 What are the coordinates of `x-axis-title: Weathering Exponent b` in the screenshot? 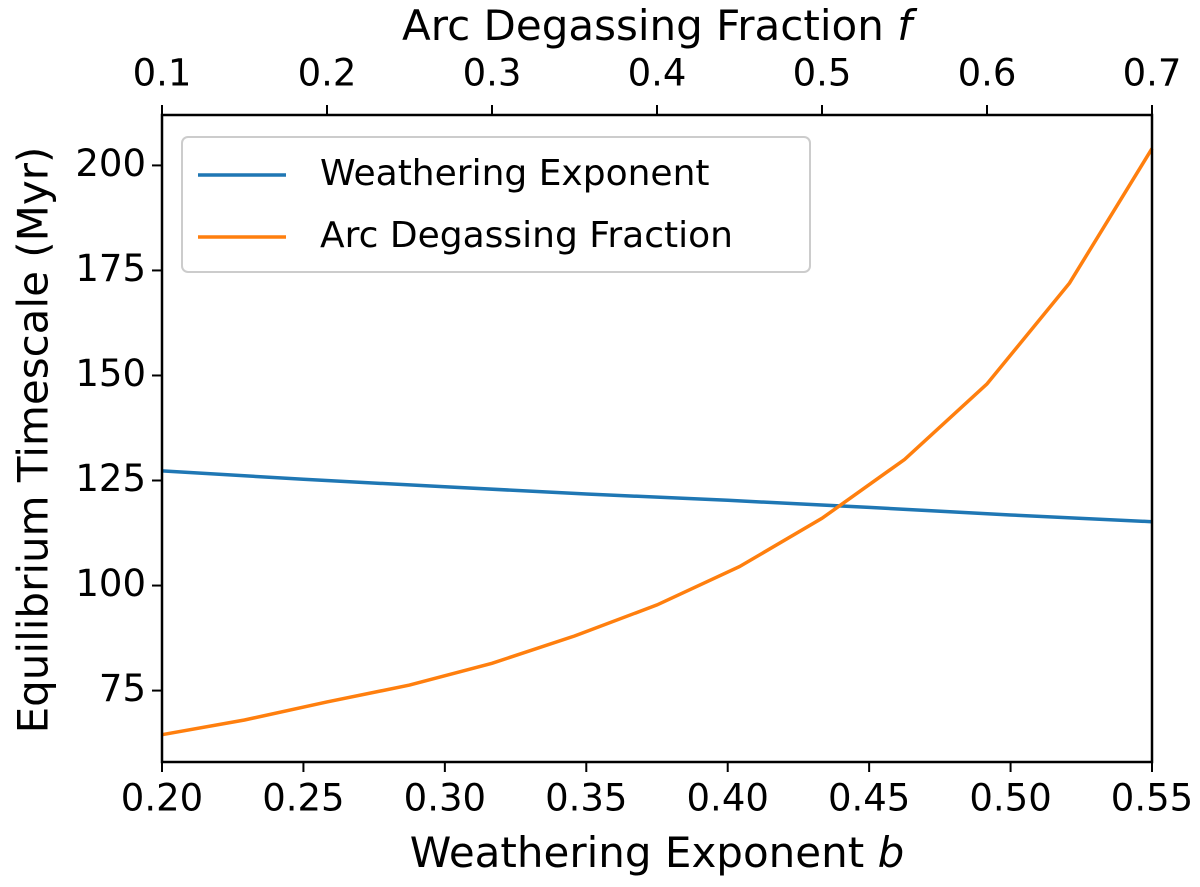 It's located at (657, 852).